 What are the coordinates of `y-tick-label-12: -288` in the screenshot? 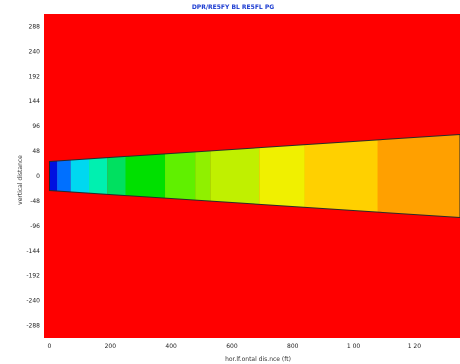 It's located at (33, 326).